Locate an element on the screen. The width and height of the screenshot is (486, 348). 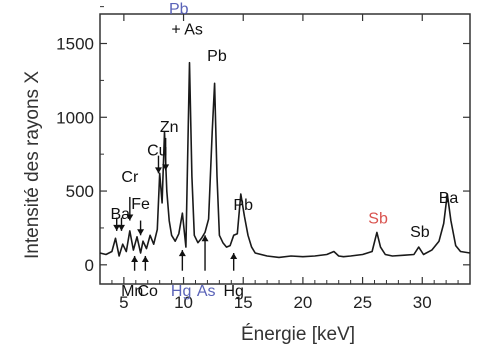
peak-label: Fe is located at coordinates (140, 204).